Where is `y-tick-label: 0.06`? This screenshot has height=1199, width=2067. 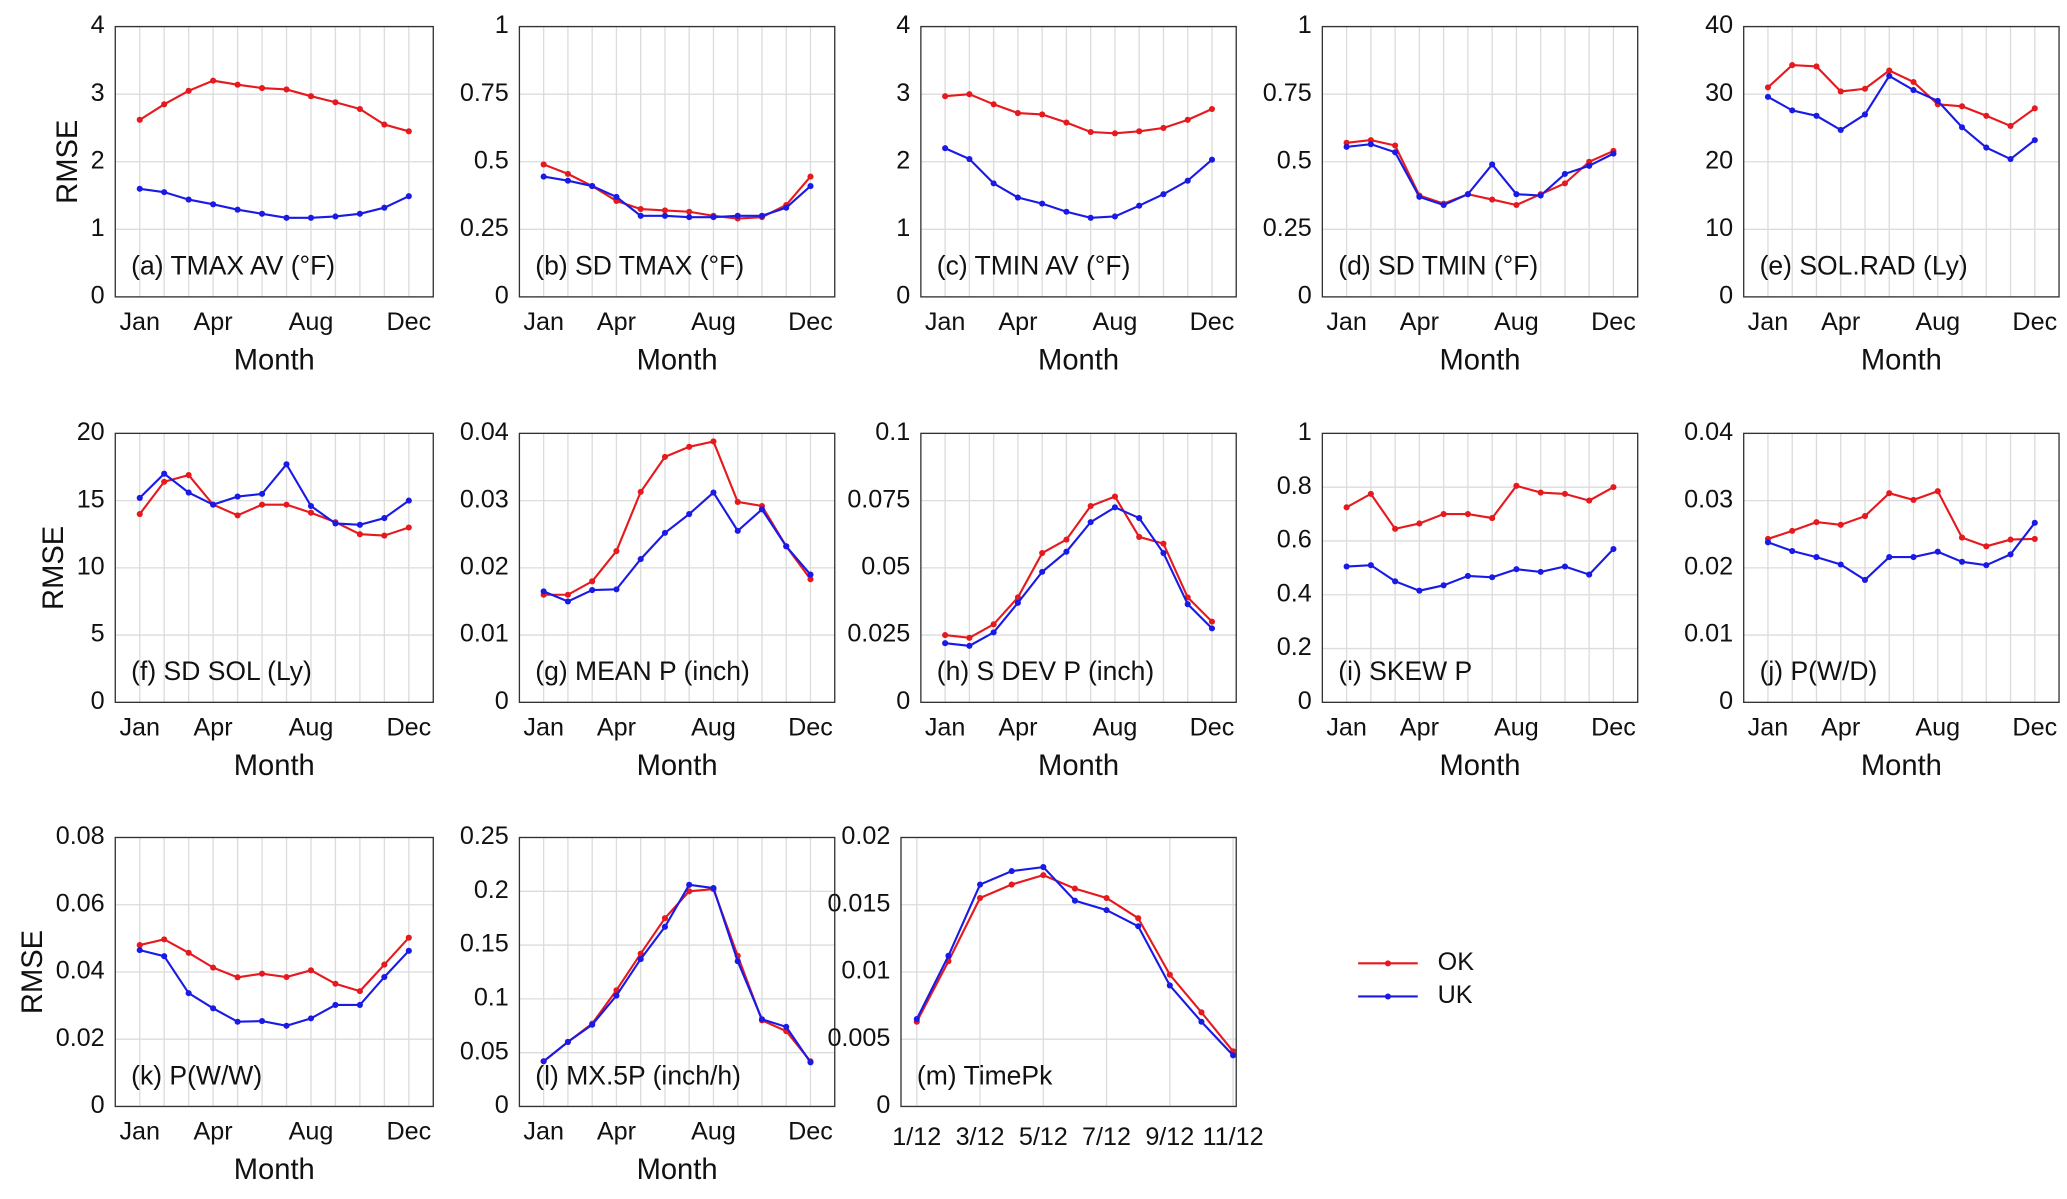
y-tick-label: 0.06 is located at coordinates (80, 903).